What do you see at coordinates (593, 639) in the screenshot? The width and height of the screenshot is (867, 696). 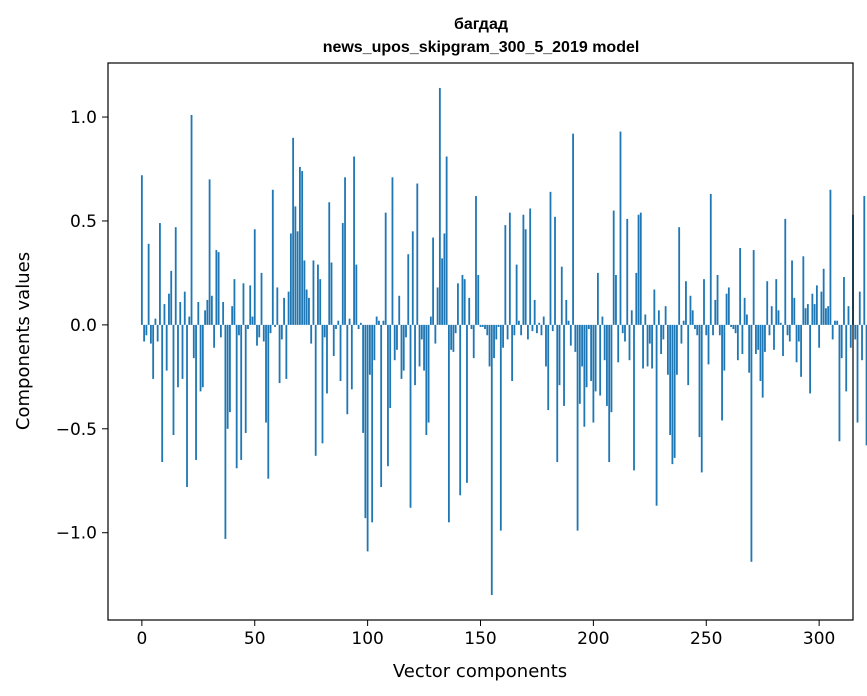 I see `x-tick-label: 200` at bounding box center [593, 639].